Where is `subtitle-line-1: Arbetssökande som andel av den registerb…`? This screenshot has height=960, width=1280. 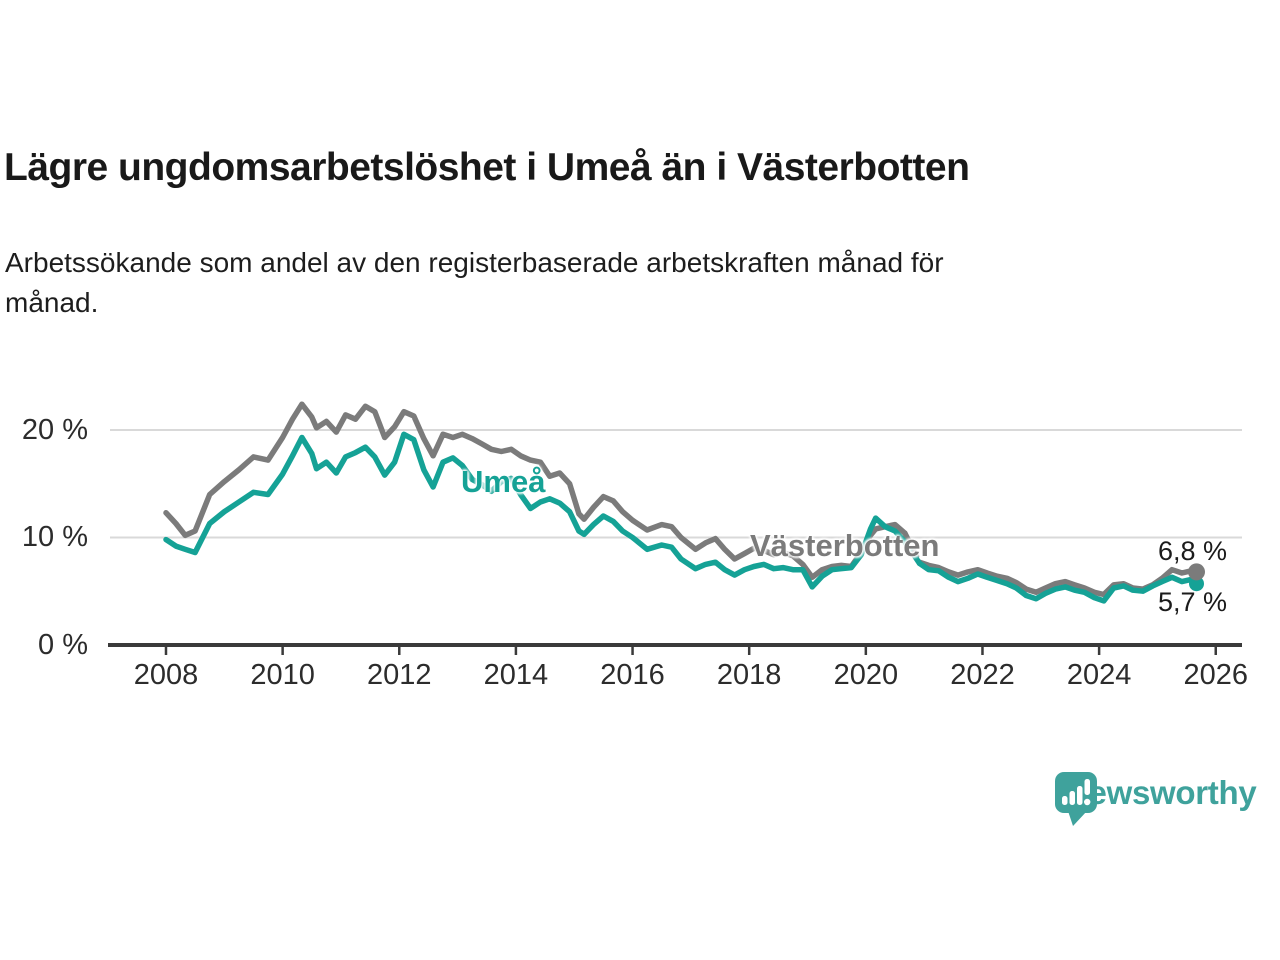 subtitle-line-1: Arbetssökande som andel av den registerb… is located at coordinates (474, 262).